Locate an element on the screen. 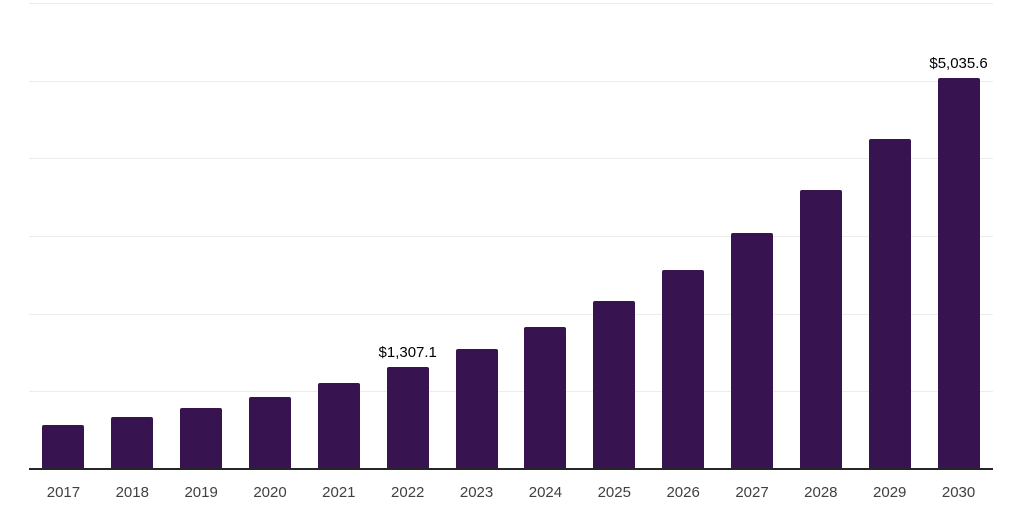  bar-2025 is located at coordinates (614, 384).